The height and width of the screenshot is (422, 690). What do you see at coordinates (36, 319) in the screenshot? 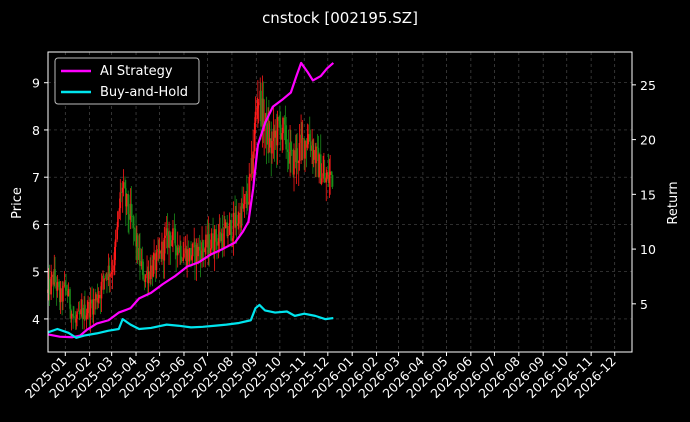
I see `y-left-tick-label: 4` at bounding box center [36, 319].